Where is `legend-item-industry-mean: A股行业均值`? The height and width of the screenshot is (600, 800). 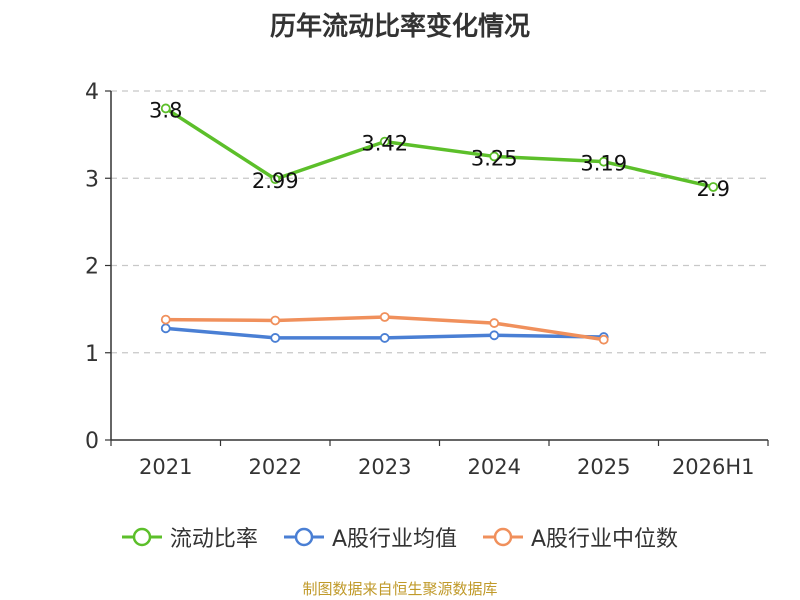 legend-item-industry-mean: A股行业均值 is located at coordinates (370, 537).